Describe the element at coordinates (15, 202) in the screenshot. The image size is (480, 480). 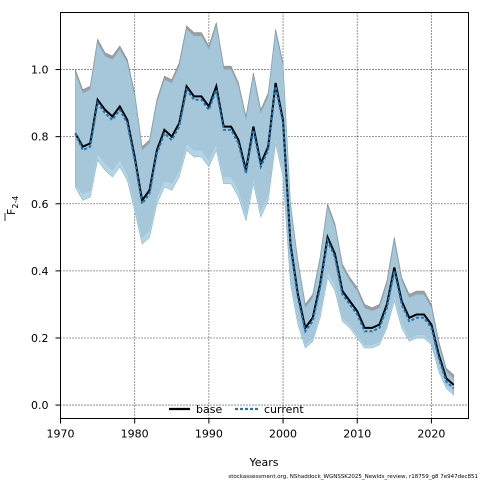
I see `y-axis-title-subscript: 2-4` at that location.